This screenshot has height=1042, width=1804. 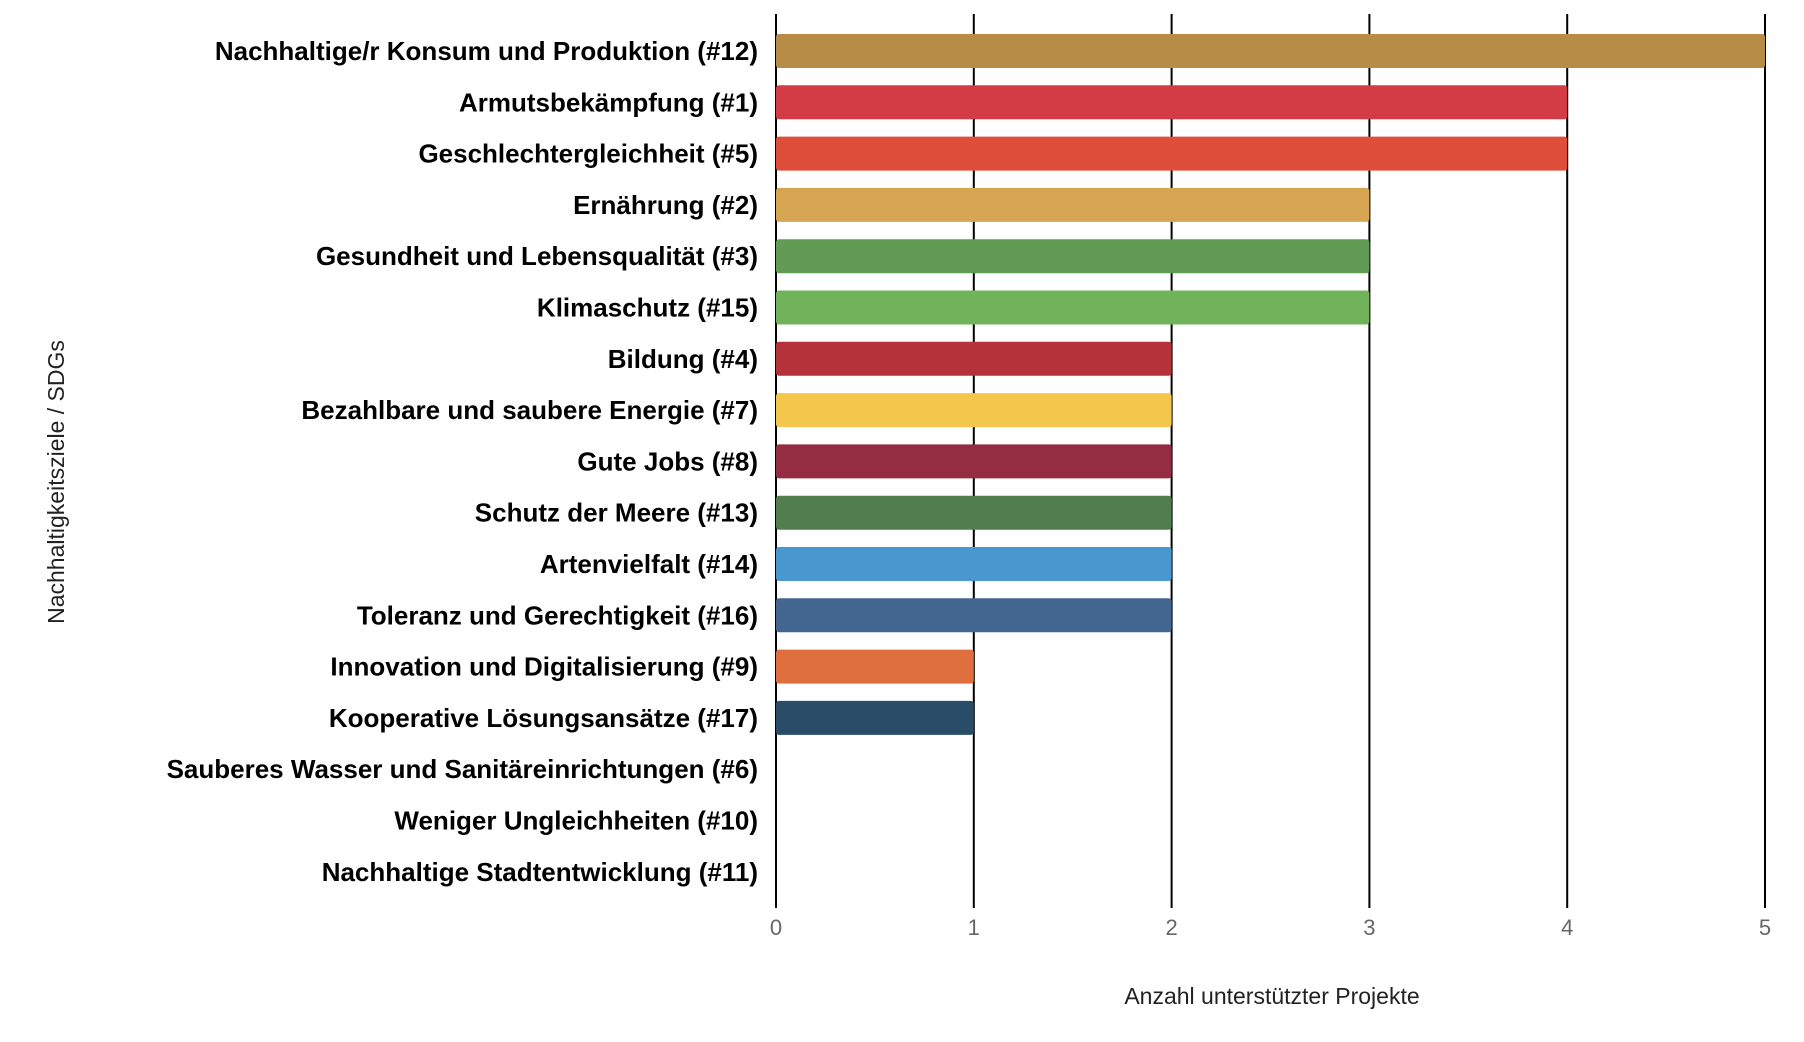 I want to click on category-label: Armutsbekämpfung (#1), so click(x=608, y=102).